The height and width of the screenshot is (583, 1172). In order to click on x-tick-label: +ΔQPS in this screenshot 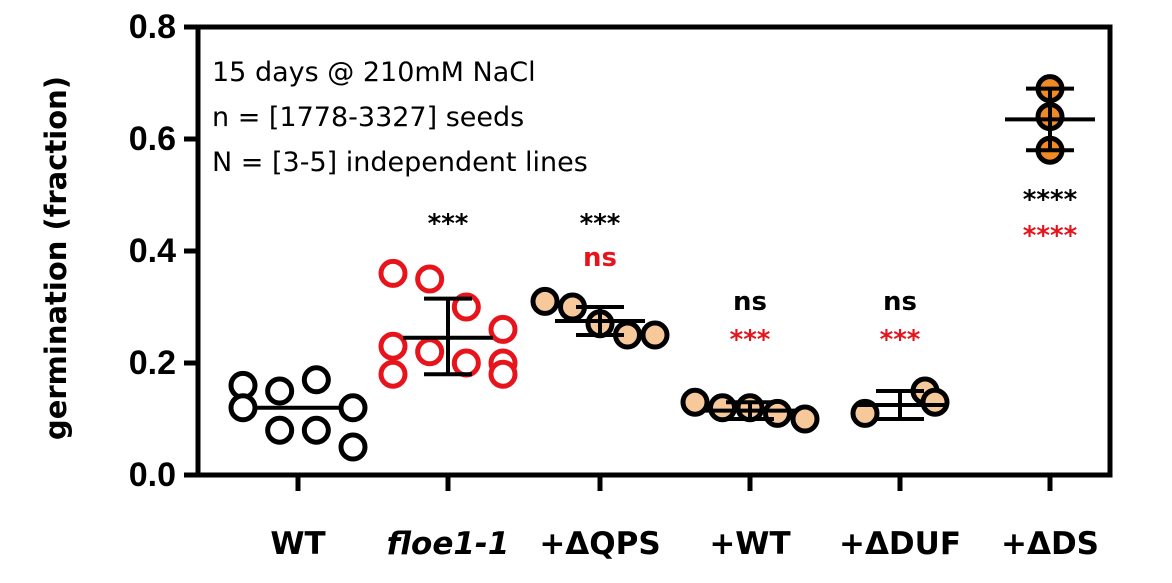, I will do `click(599, 544)`.